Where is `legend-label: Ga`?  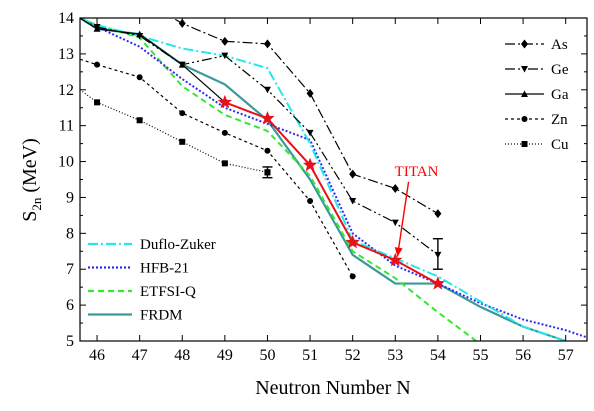 legend-label: Ga is located at coordinates (560, 95).